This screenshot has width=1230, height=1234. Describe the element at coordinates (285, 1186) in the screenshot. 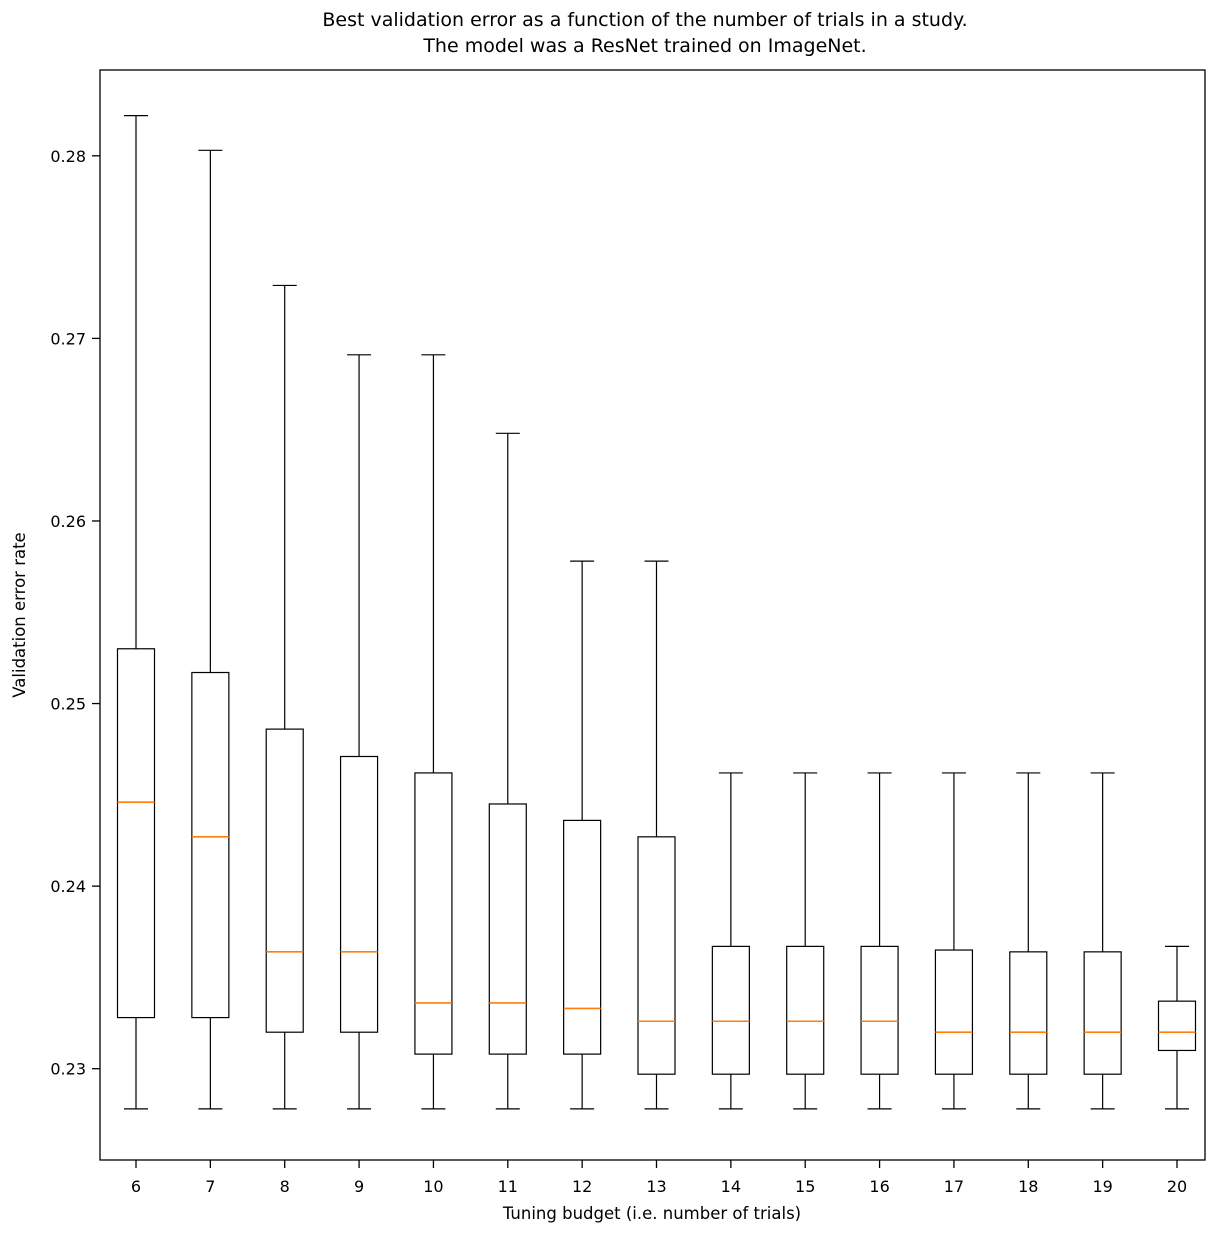

I see `x-tick-label: 8` at that location.